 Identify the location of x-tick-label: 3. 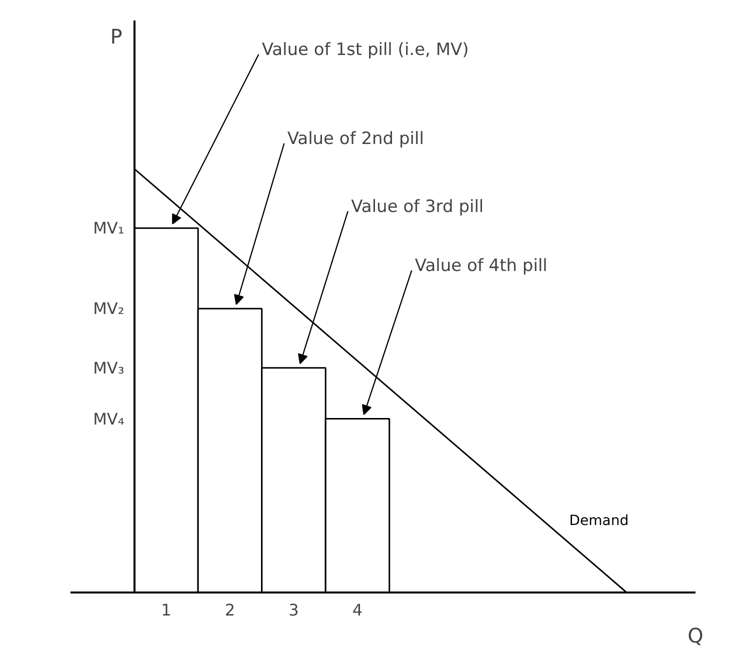
(293, 610).